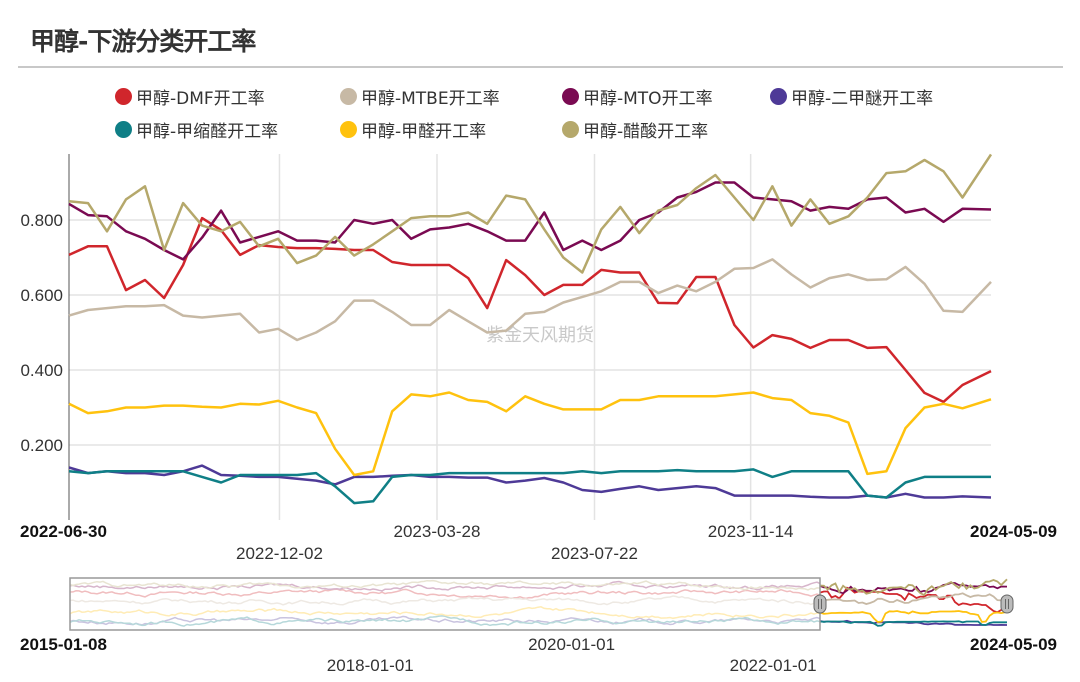 The height and width of the screenshot is (682, 1080). I want to click on navigator-tick-label: 2018-01-01, so click(370, 665).